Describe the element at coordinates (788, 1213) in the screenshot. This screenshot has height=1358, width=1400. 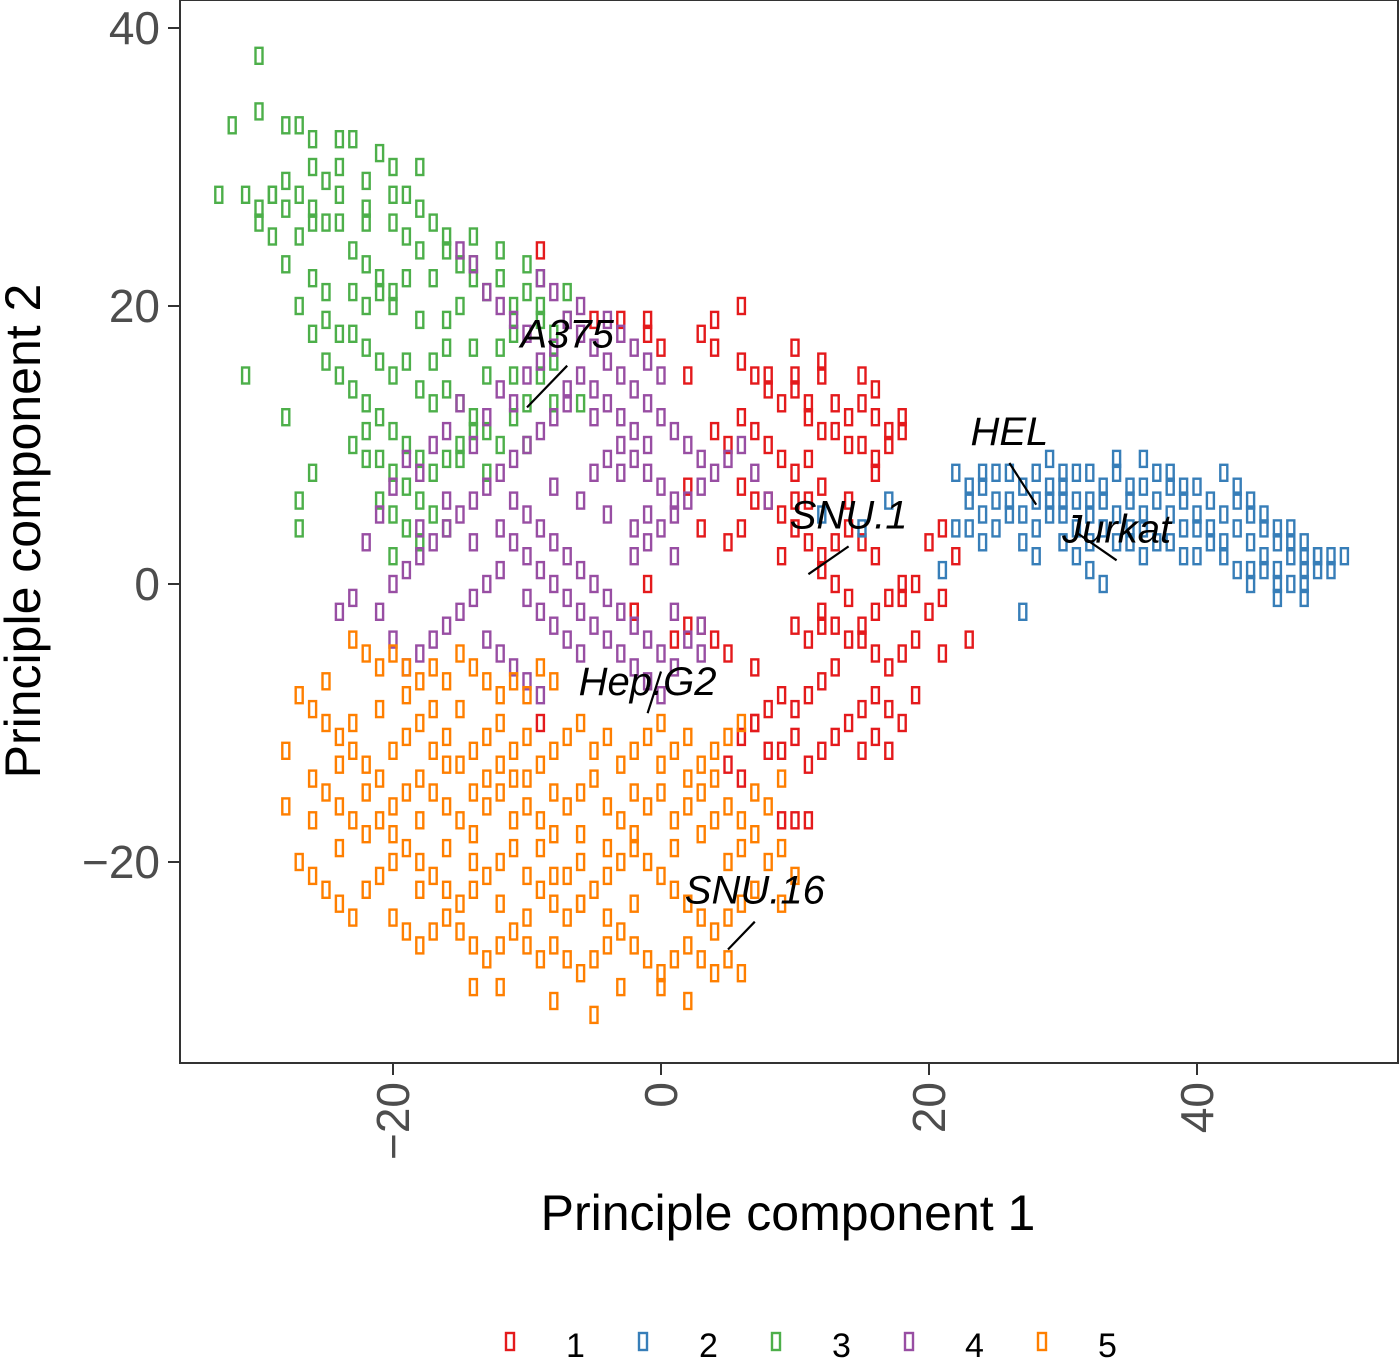
I see `x-axis-title: Principle component 1` at that location.